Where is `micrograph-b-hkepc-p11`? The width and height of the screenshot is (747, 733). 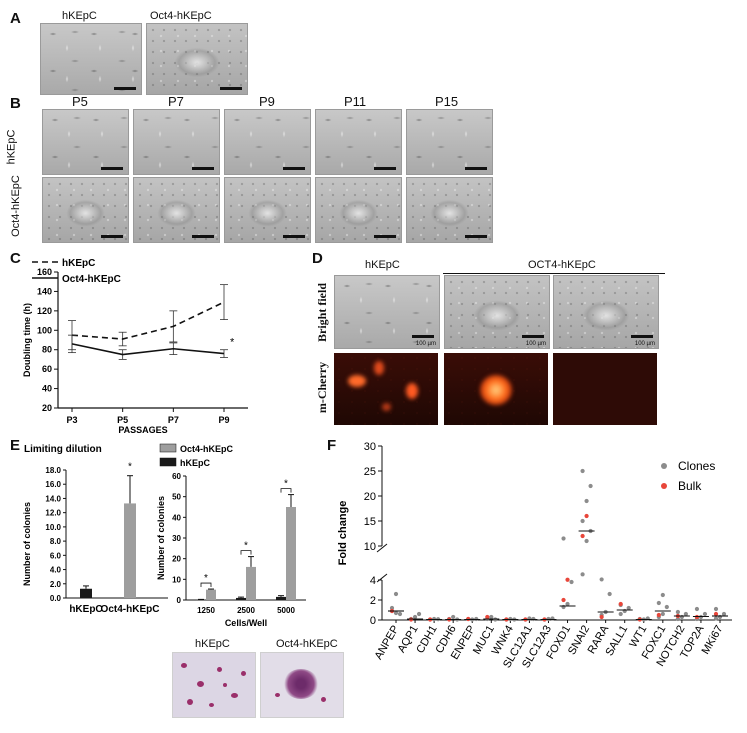 micrograph-b-hkepc-p11 is located at coordinates (358, 142).